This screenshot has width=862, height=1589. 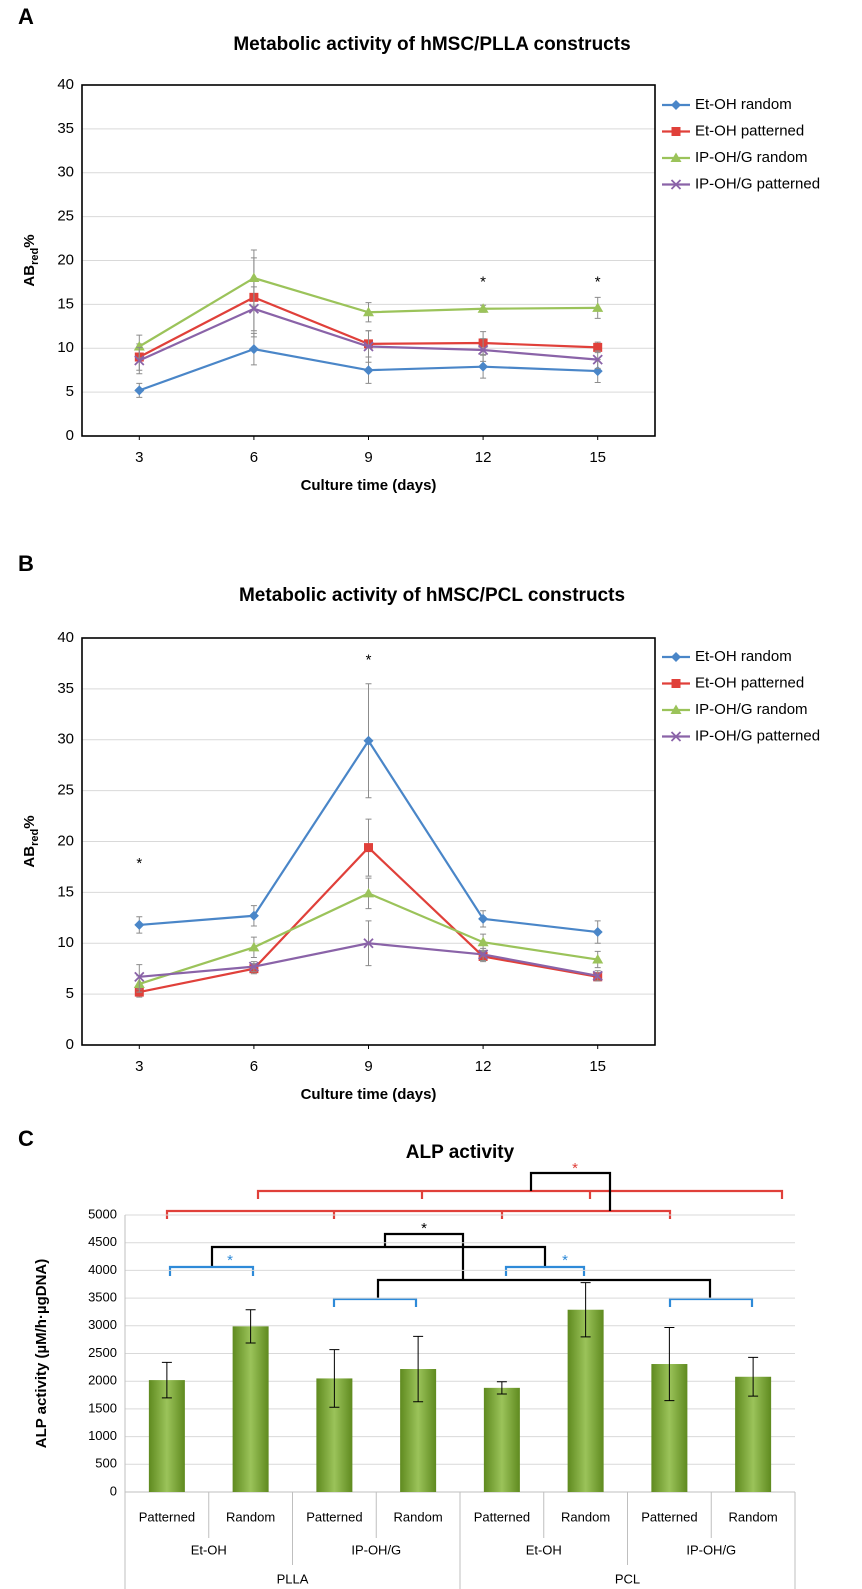 What do you see at coordinates (751, 157) in the screenshot?
I see `legend-label: IP-OH/G random` at bounding box center [751, 157].